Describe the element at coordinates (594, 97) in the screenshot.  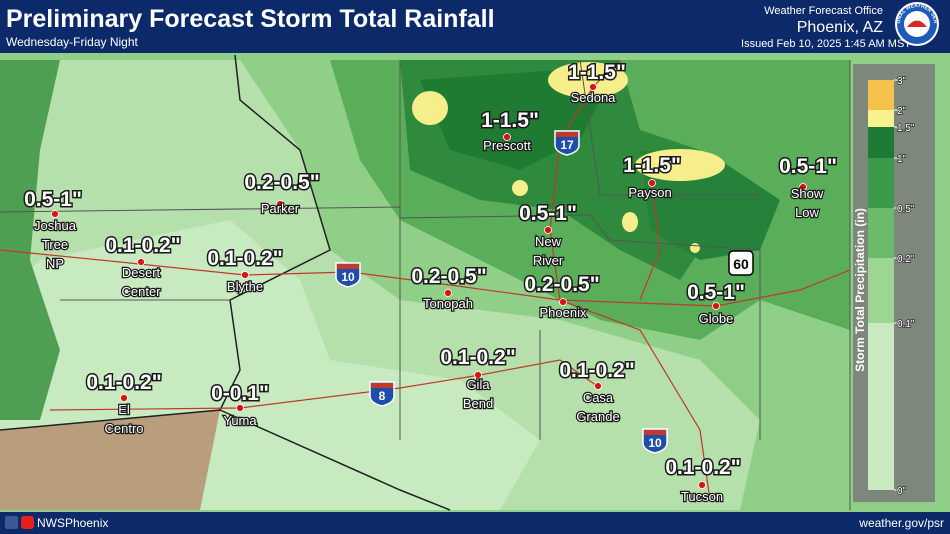
I see `city-name: Sedona` at that location.